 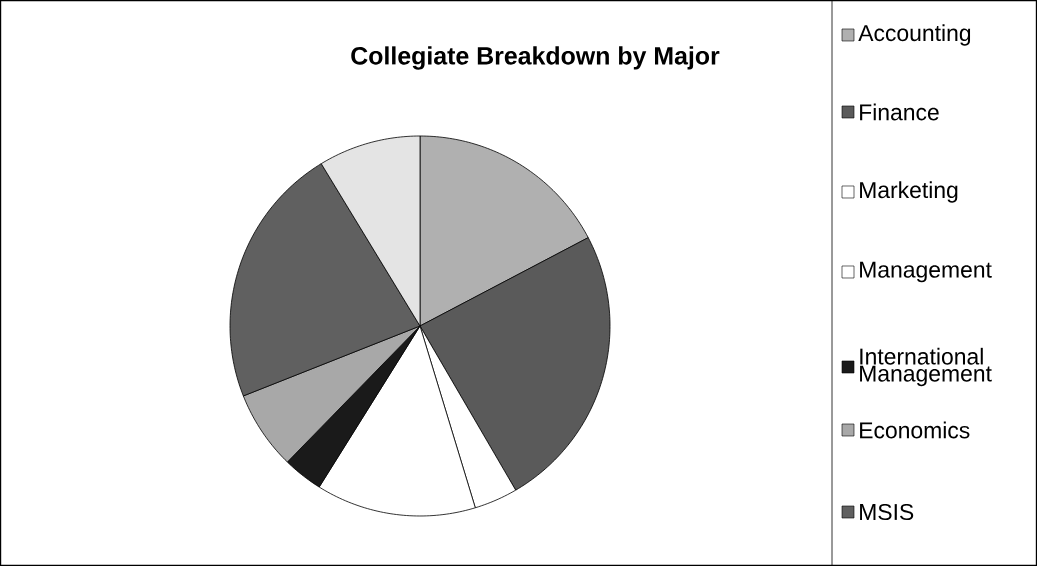 I want to click on text: Collegiate Breakdown by Major, so click(x=535, y=58).